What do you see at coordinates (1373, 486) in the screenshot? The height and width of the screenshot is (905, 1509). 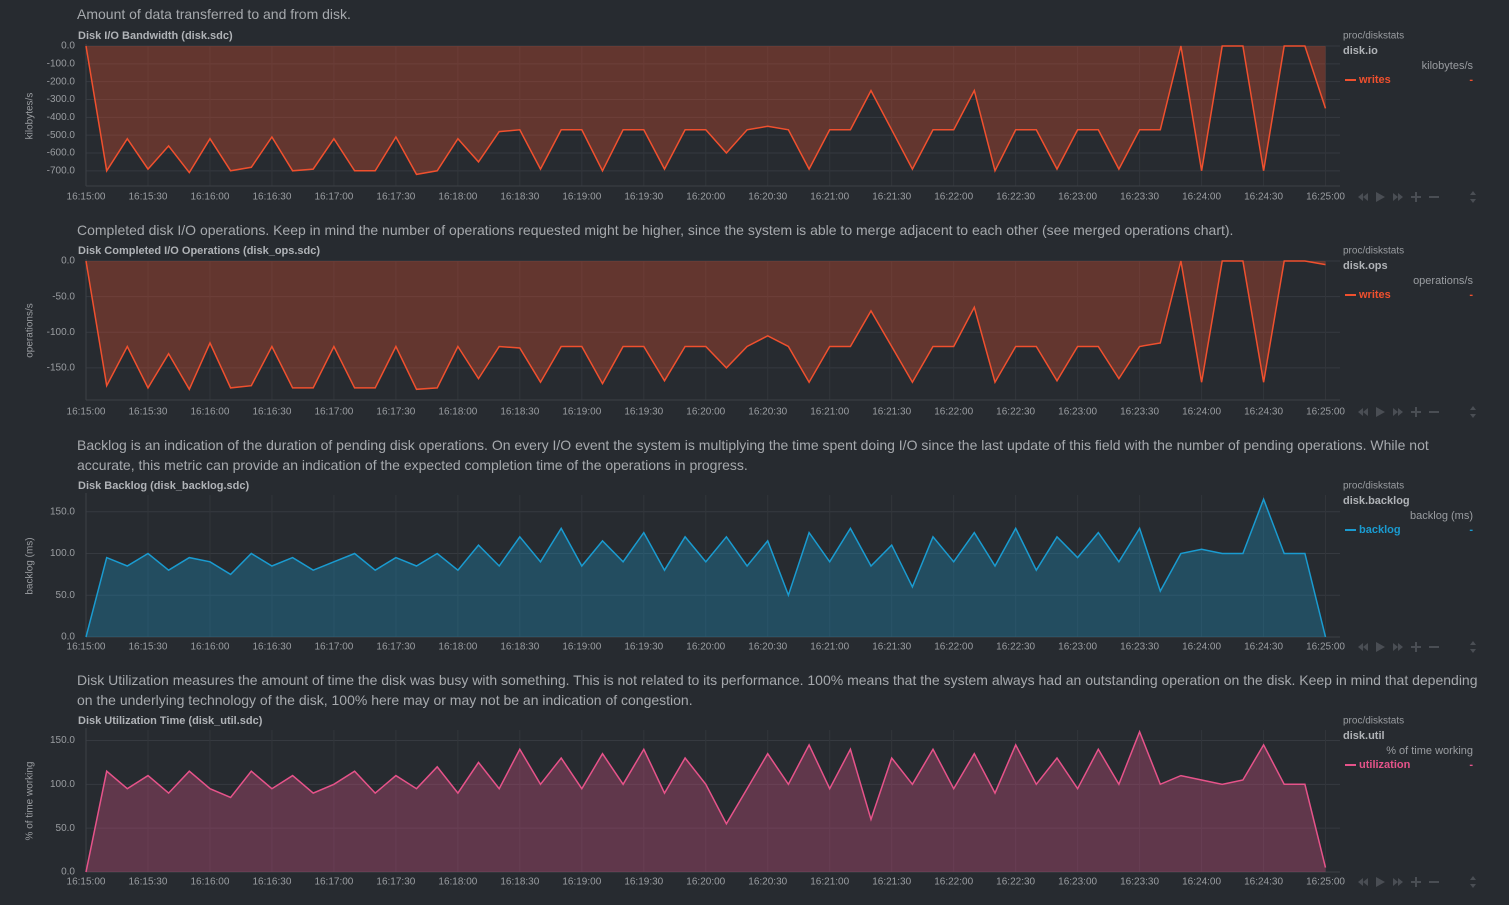 I see `legend-context: proc/diskstats` at bounding box center [1373, 486].